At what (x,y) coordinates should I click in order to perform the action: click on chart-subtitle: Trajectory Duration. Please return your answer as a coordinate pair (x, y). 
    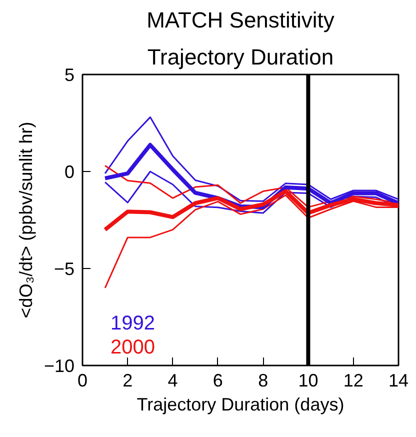
    Looking at the image, I should click on (240, 57).